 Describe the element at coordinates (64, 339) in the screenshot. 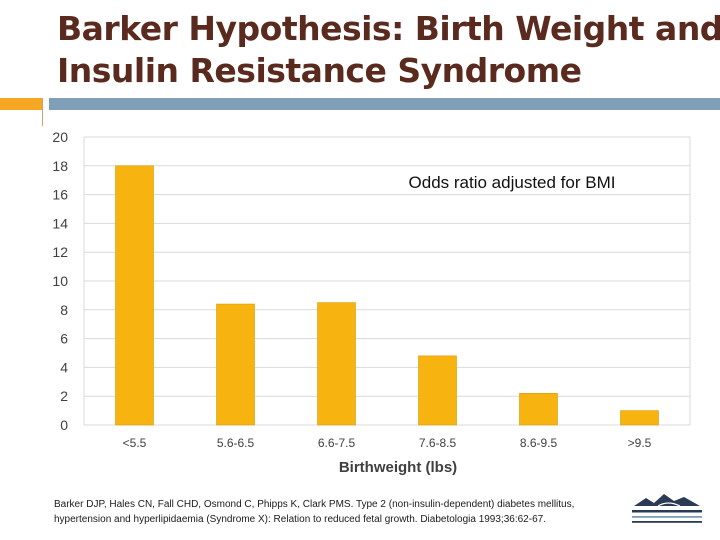

I see `y-tick-label: 6` at that location.